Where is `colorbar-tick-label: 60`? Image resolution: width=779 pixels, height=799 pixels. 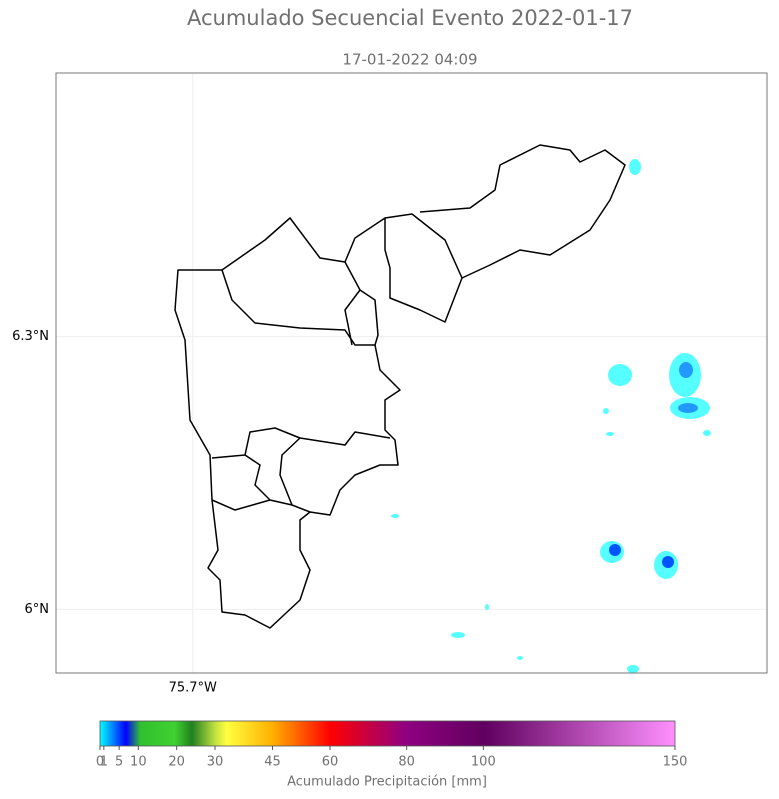 colorbar-tick-label: 60 is located at coordinates (330, 762).